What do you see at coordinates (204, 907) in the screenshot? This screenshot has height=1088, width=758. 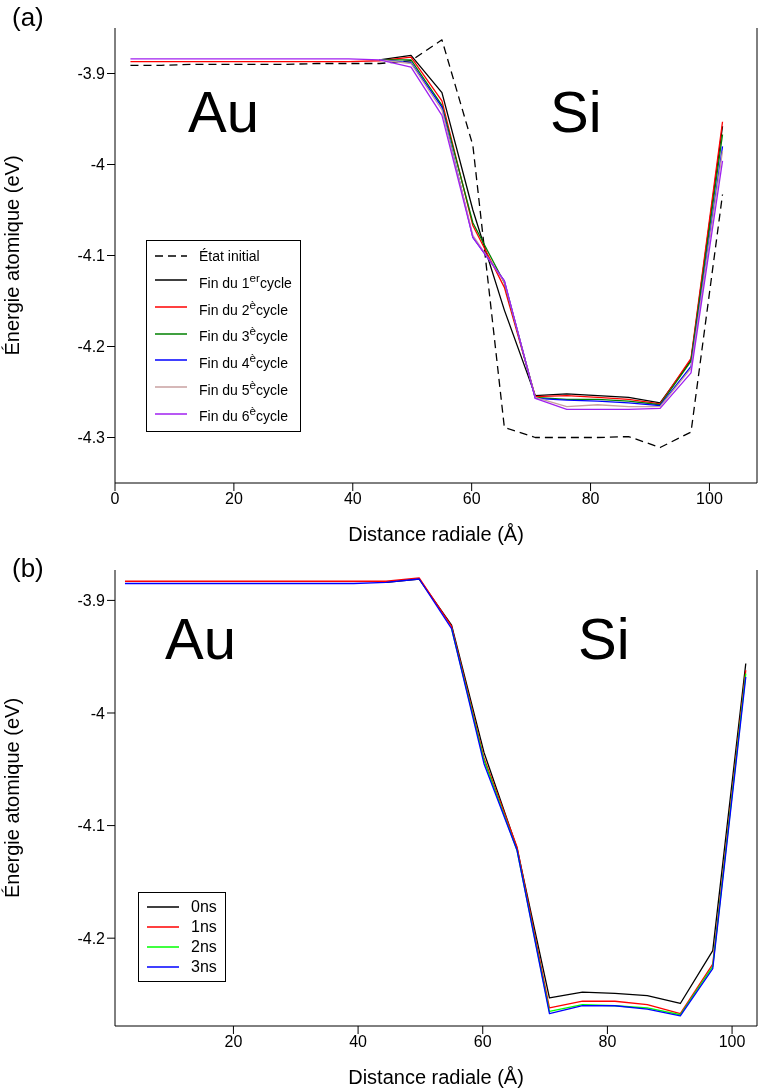 I see `legend-label: 0ns` at bounding box center [204, 907].